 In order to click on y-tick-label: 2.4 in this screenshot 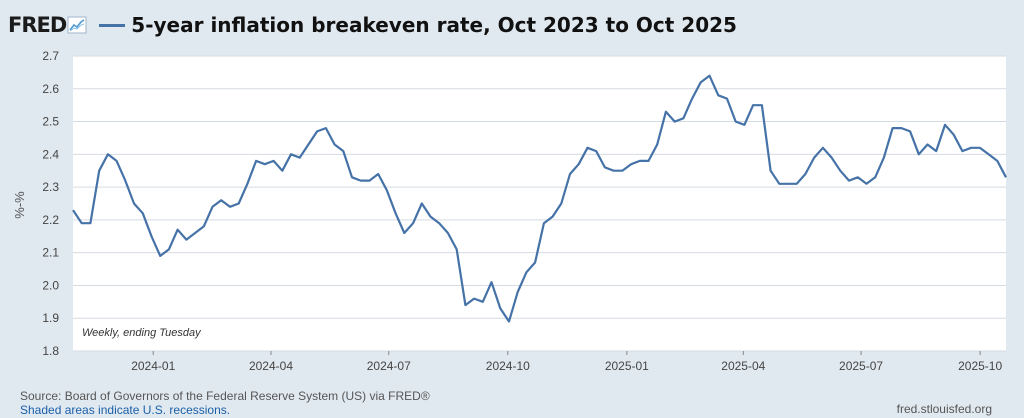, I will do `click(50, 154)`.